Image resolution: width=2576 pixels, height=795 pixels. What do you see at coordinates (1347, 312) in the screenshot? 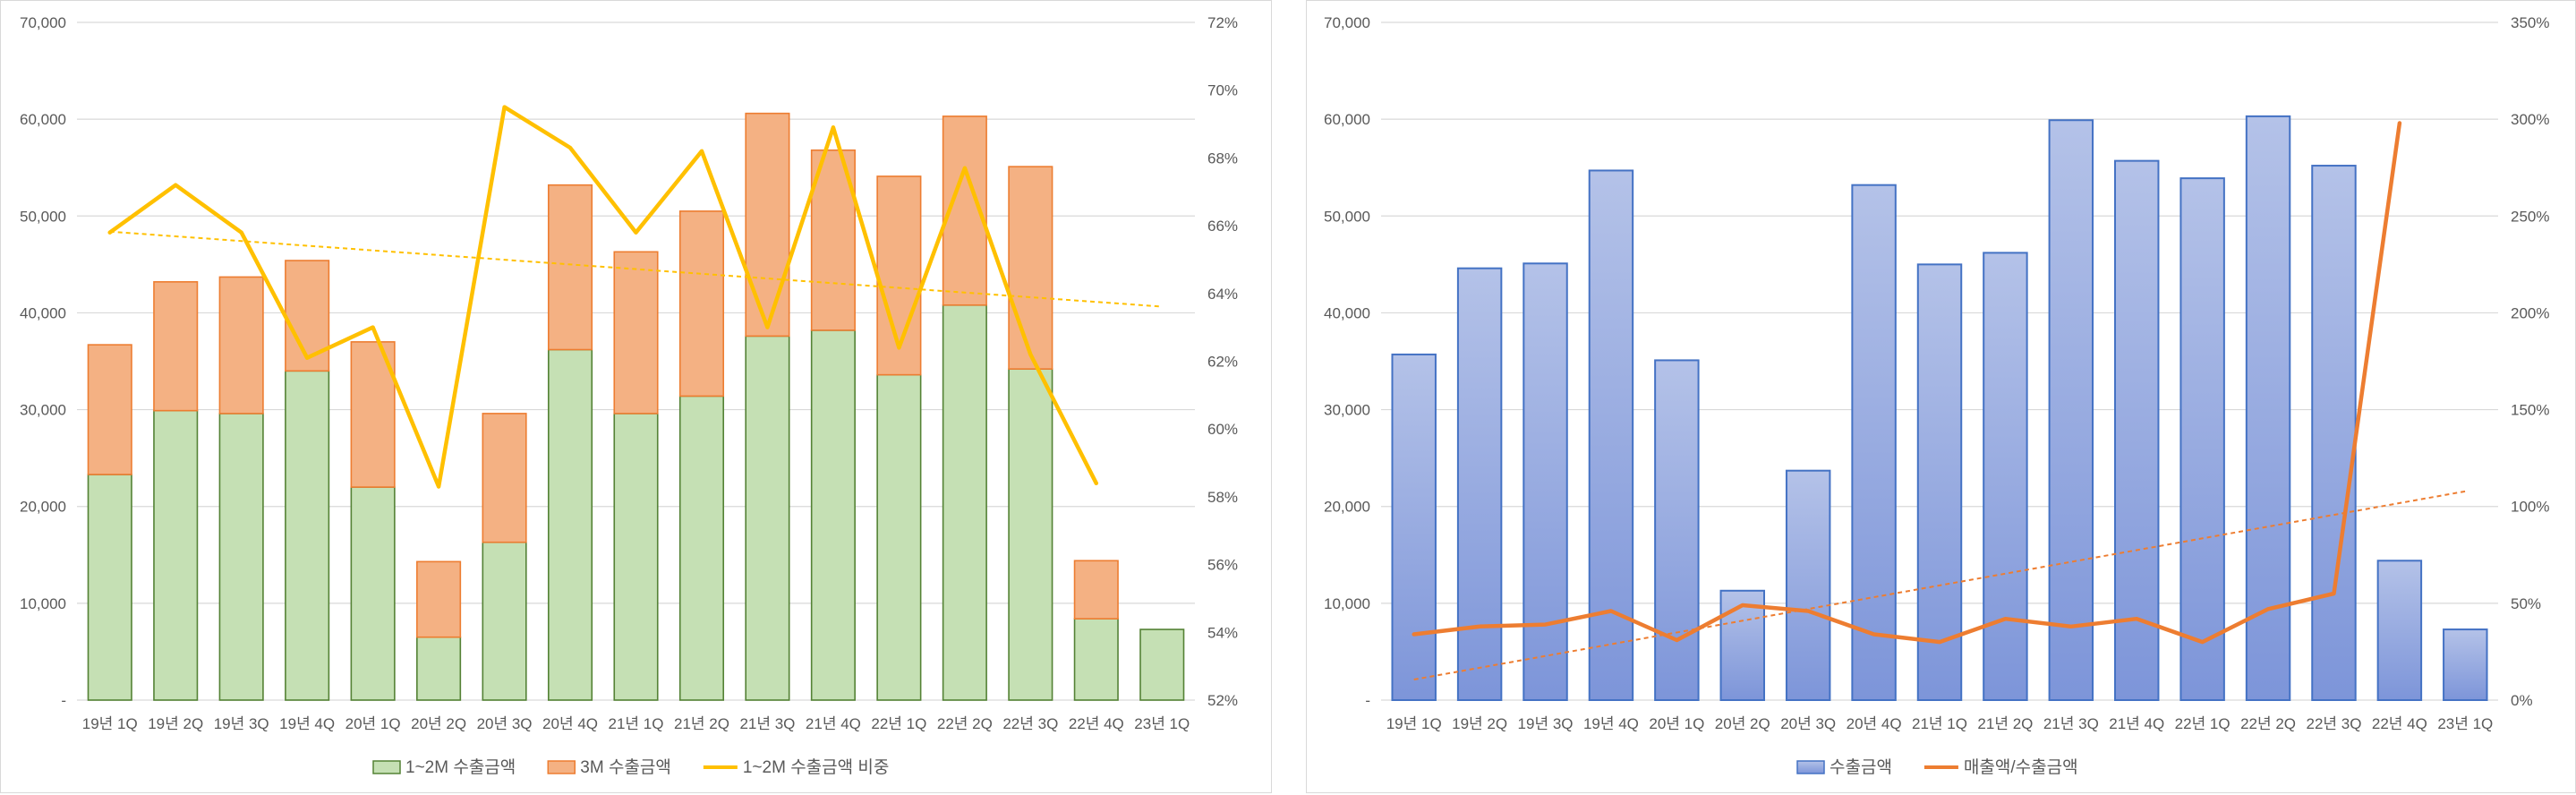
I see `y-tick-label-left: 40,000` at bounding box center [1347, 312].